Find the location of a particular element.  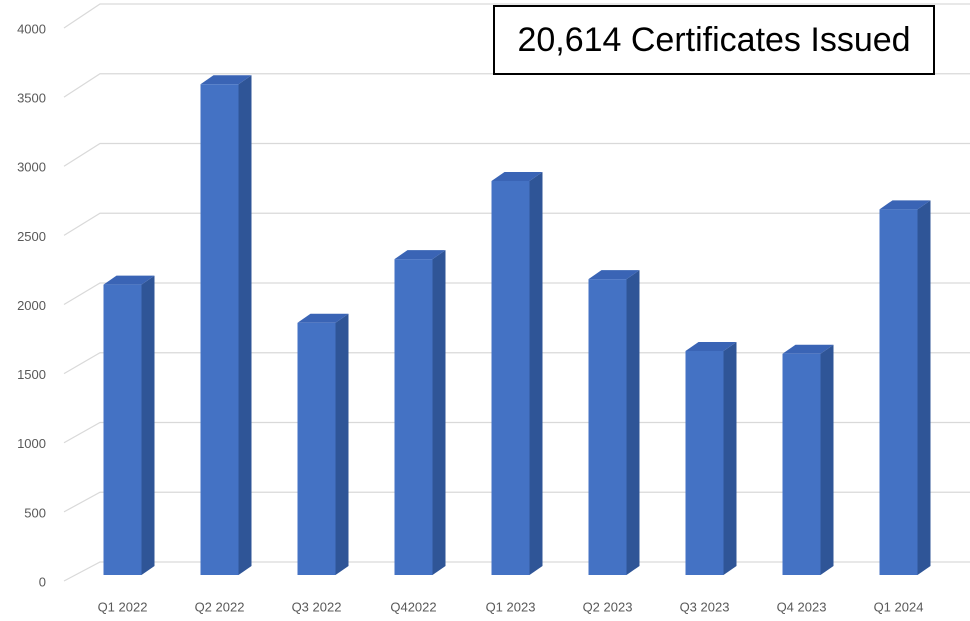

y-tick-label: 0 is located at coordinates (42, 581).